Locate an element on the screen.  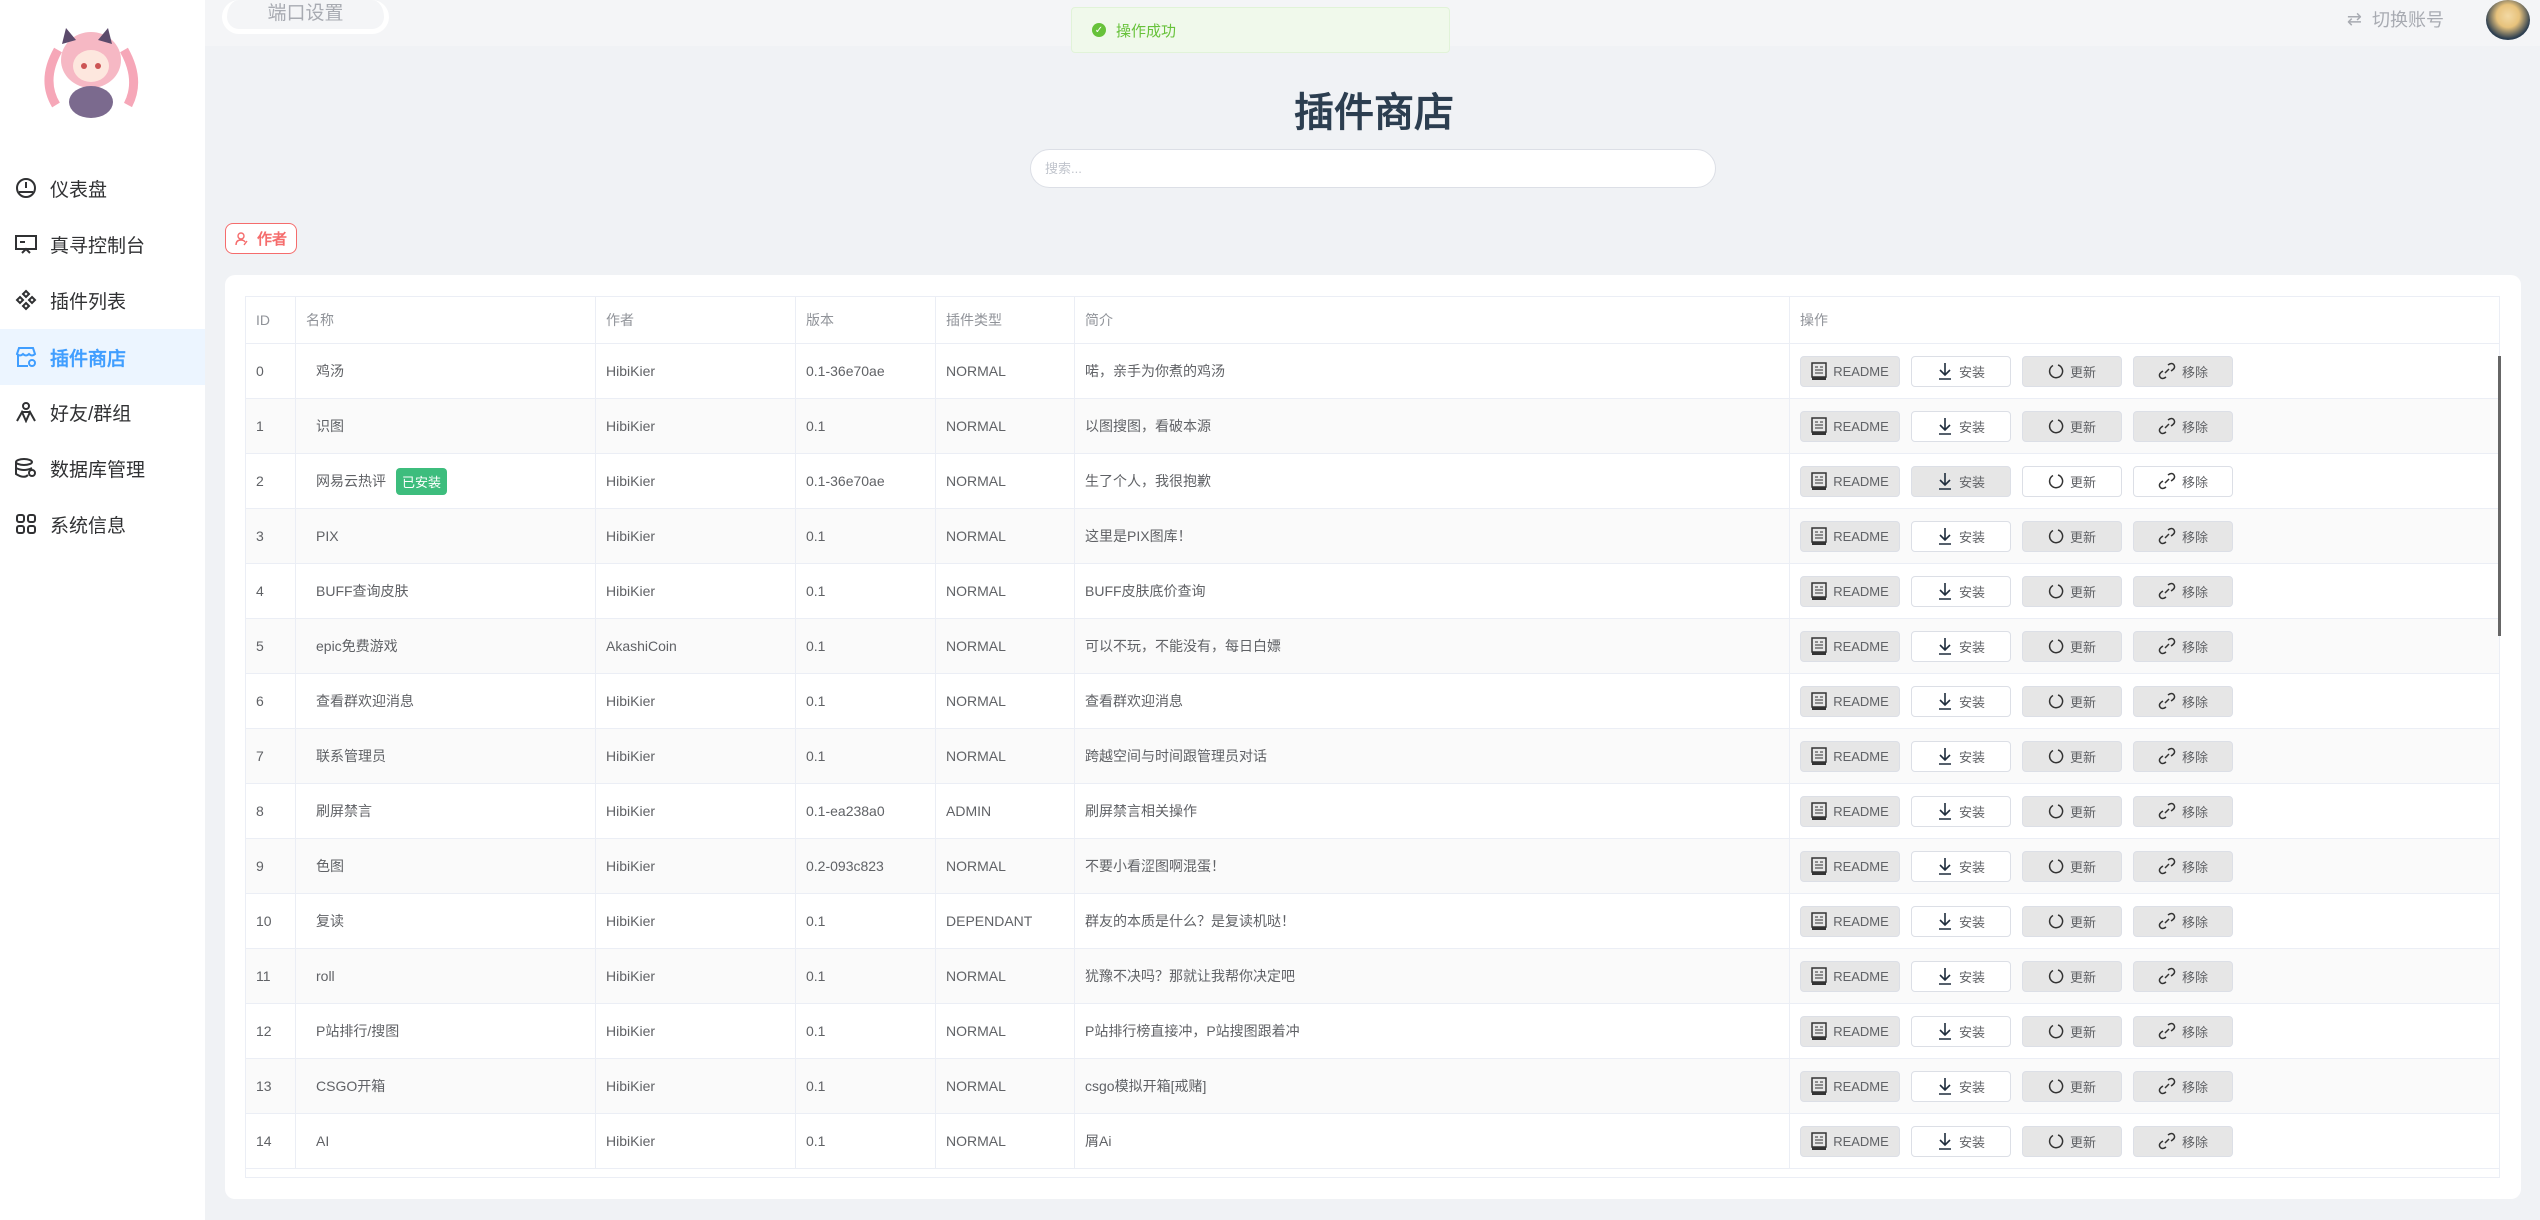
cell-author: HibiKier is located at coordinates (696, 701).